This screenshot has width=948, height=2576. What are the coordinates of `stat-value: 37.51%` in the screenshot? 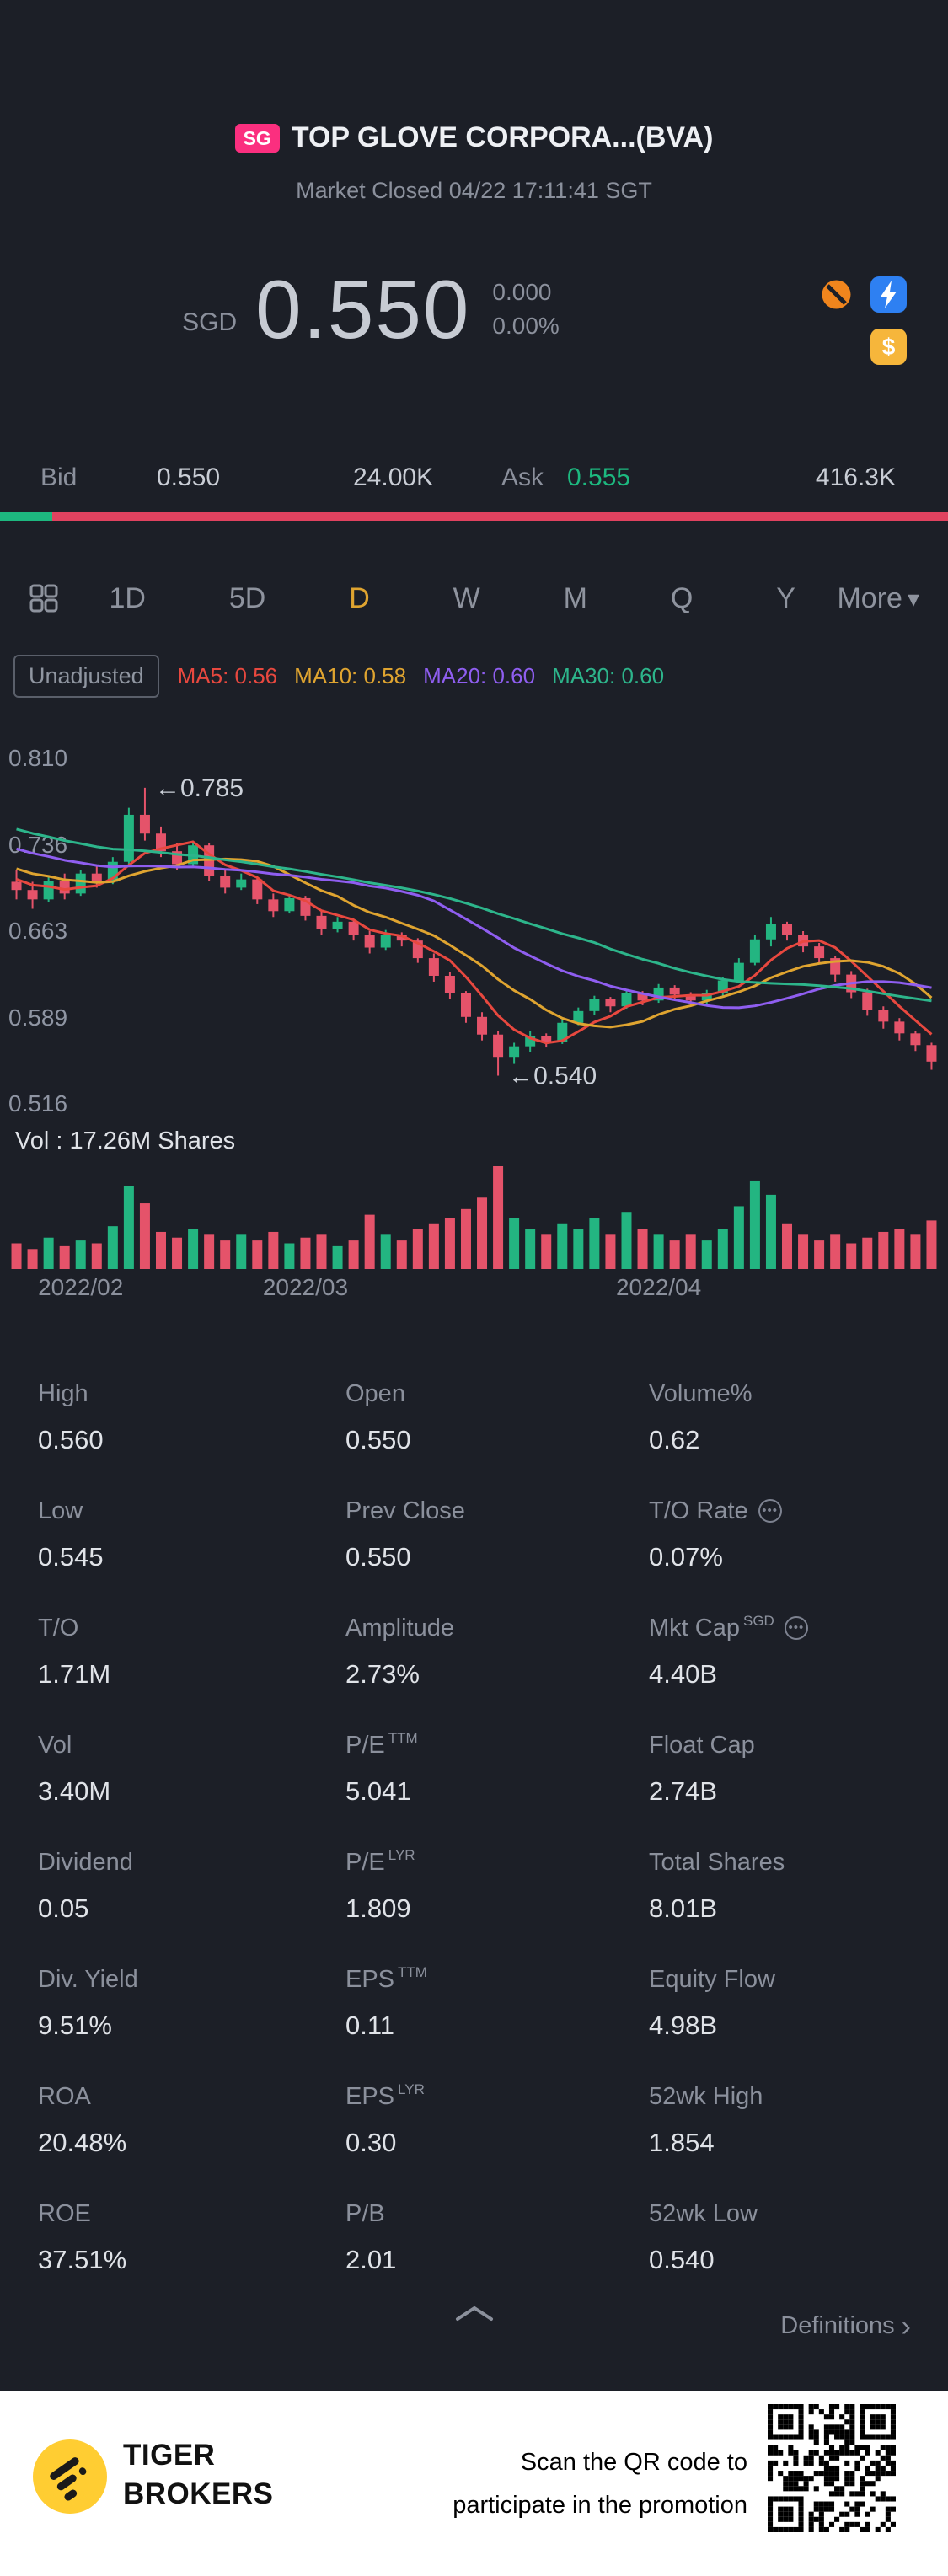 It's located at (82, 2259).